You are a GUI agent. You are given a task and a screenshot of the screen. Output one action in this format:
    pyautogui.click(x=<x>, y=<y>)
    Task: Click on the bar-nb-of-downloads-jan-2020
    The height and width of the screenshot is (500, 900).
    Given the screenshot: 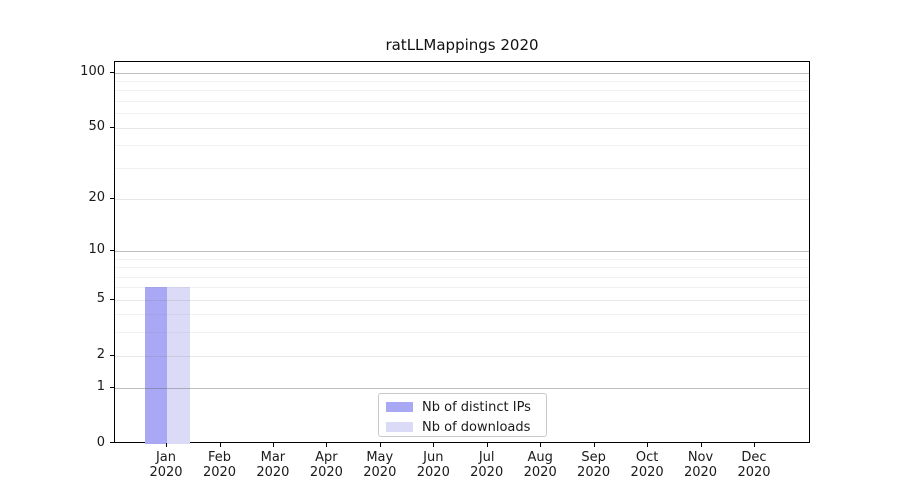 What is the action you would take?
    pyautogui.click(x=178, y=365)
    